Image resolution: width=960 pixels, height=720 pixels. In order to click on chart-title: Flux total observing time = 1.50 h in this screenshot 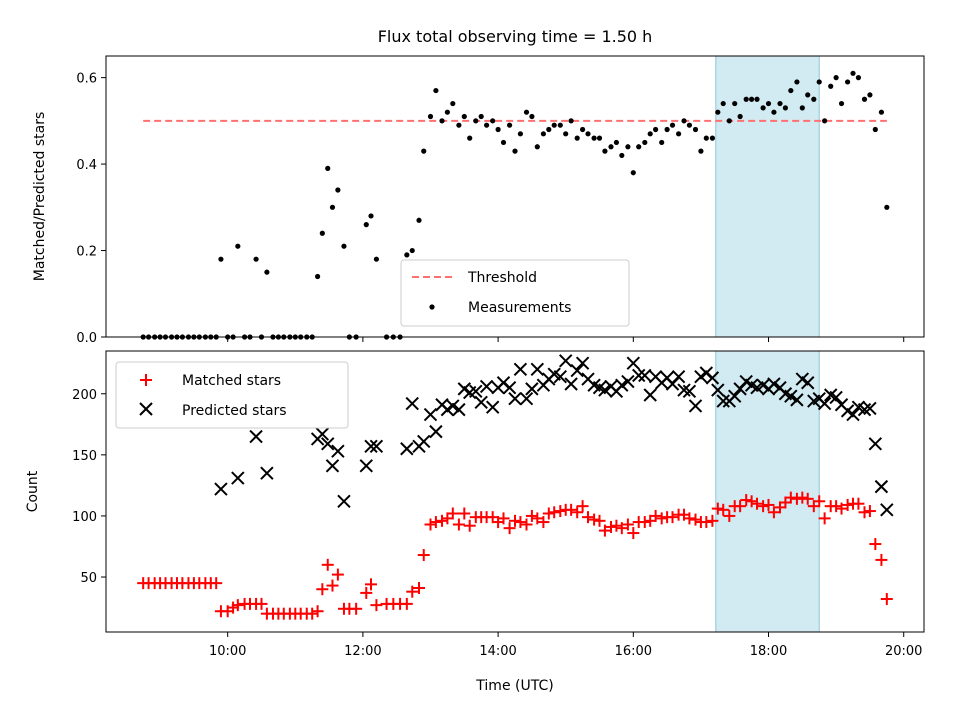, I will do `click(515, 36)`.